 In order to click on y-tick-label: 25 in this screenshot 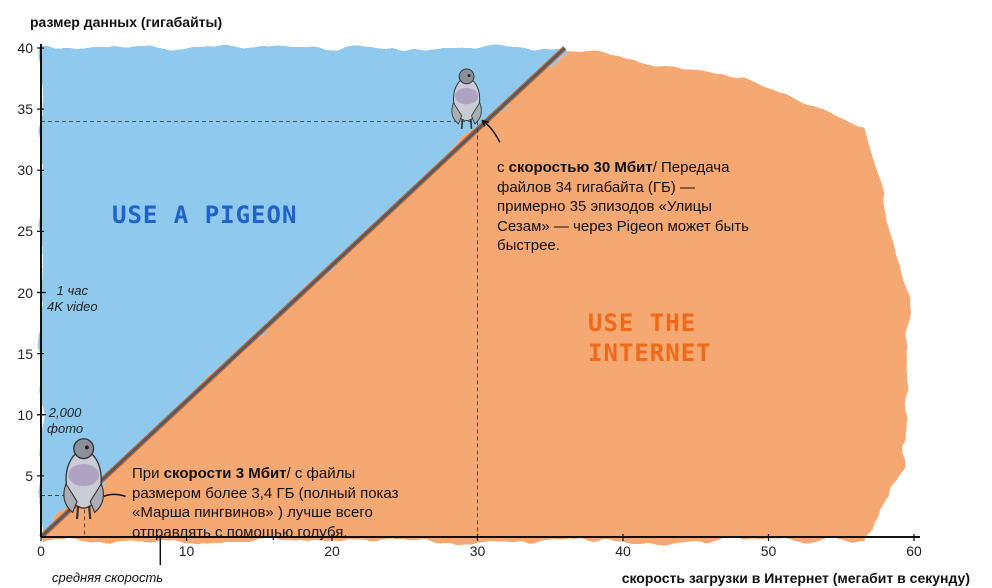, I will do `click(25, 231)`.